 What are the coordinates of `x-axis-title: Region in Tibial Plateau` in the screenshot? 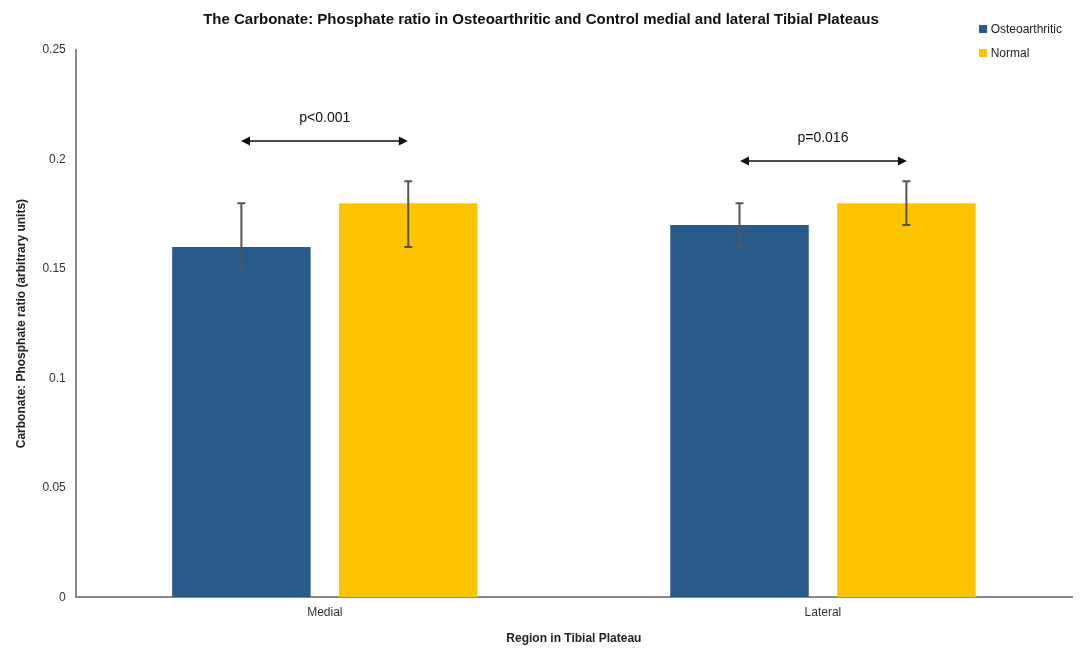 It's located at (574, 638).